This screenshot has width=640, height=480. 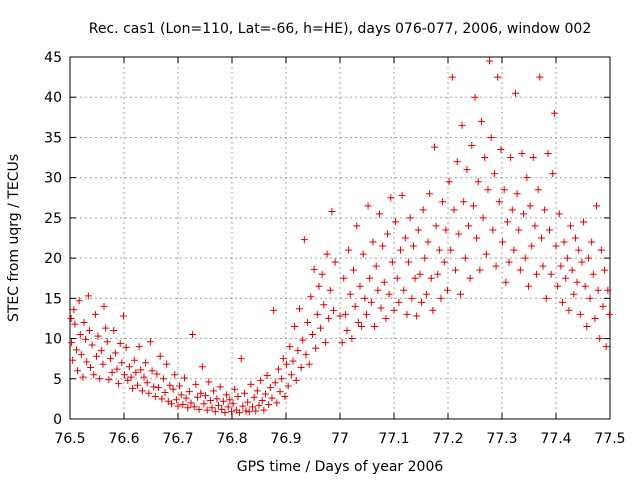 What do you see at coordinates (340, 467) in the screenshot?
I see `x-axis-label: GPS time / Days of year 2006` at bounding box center [340, 467].